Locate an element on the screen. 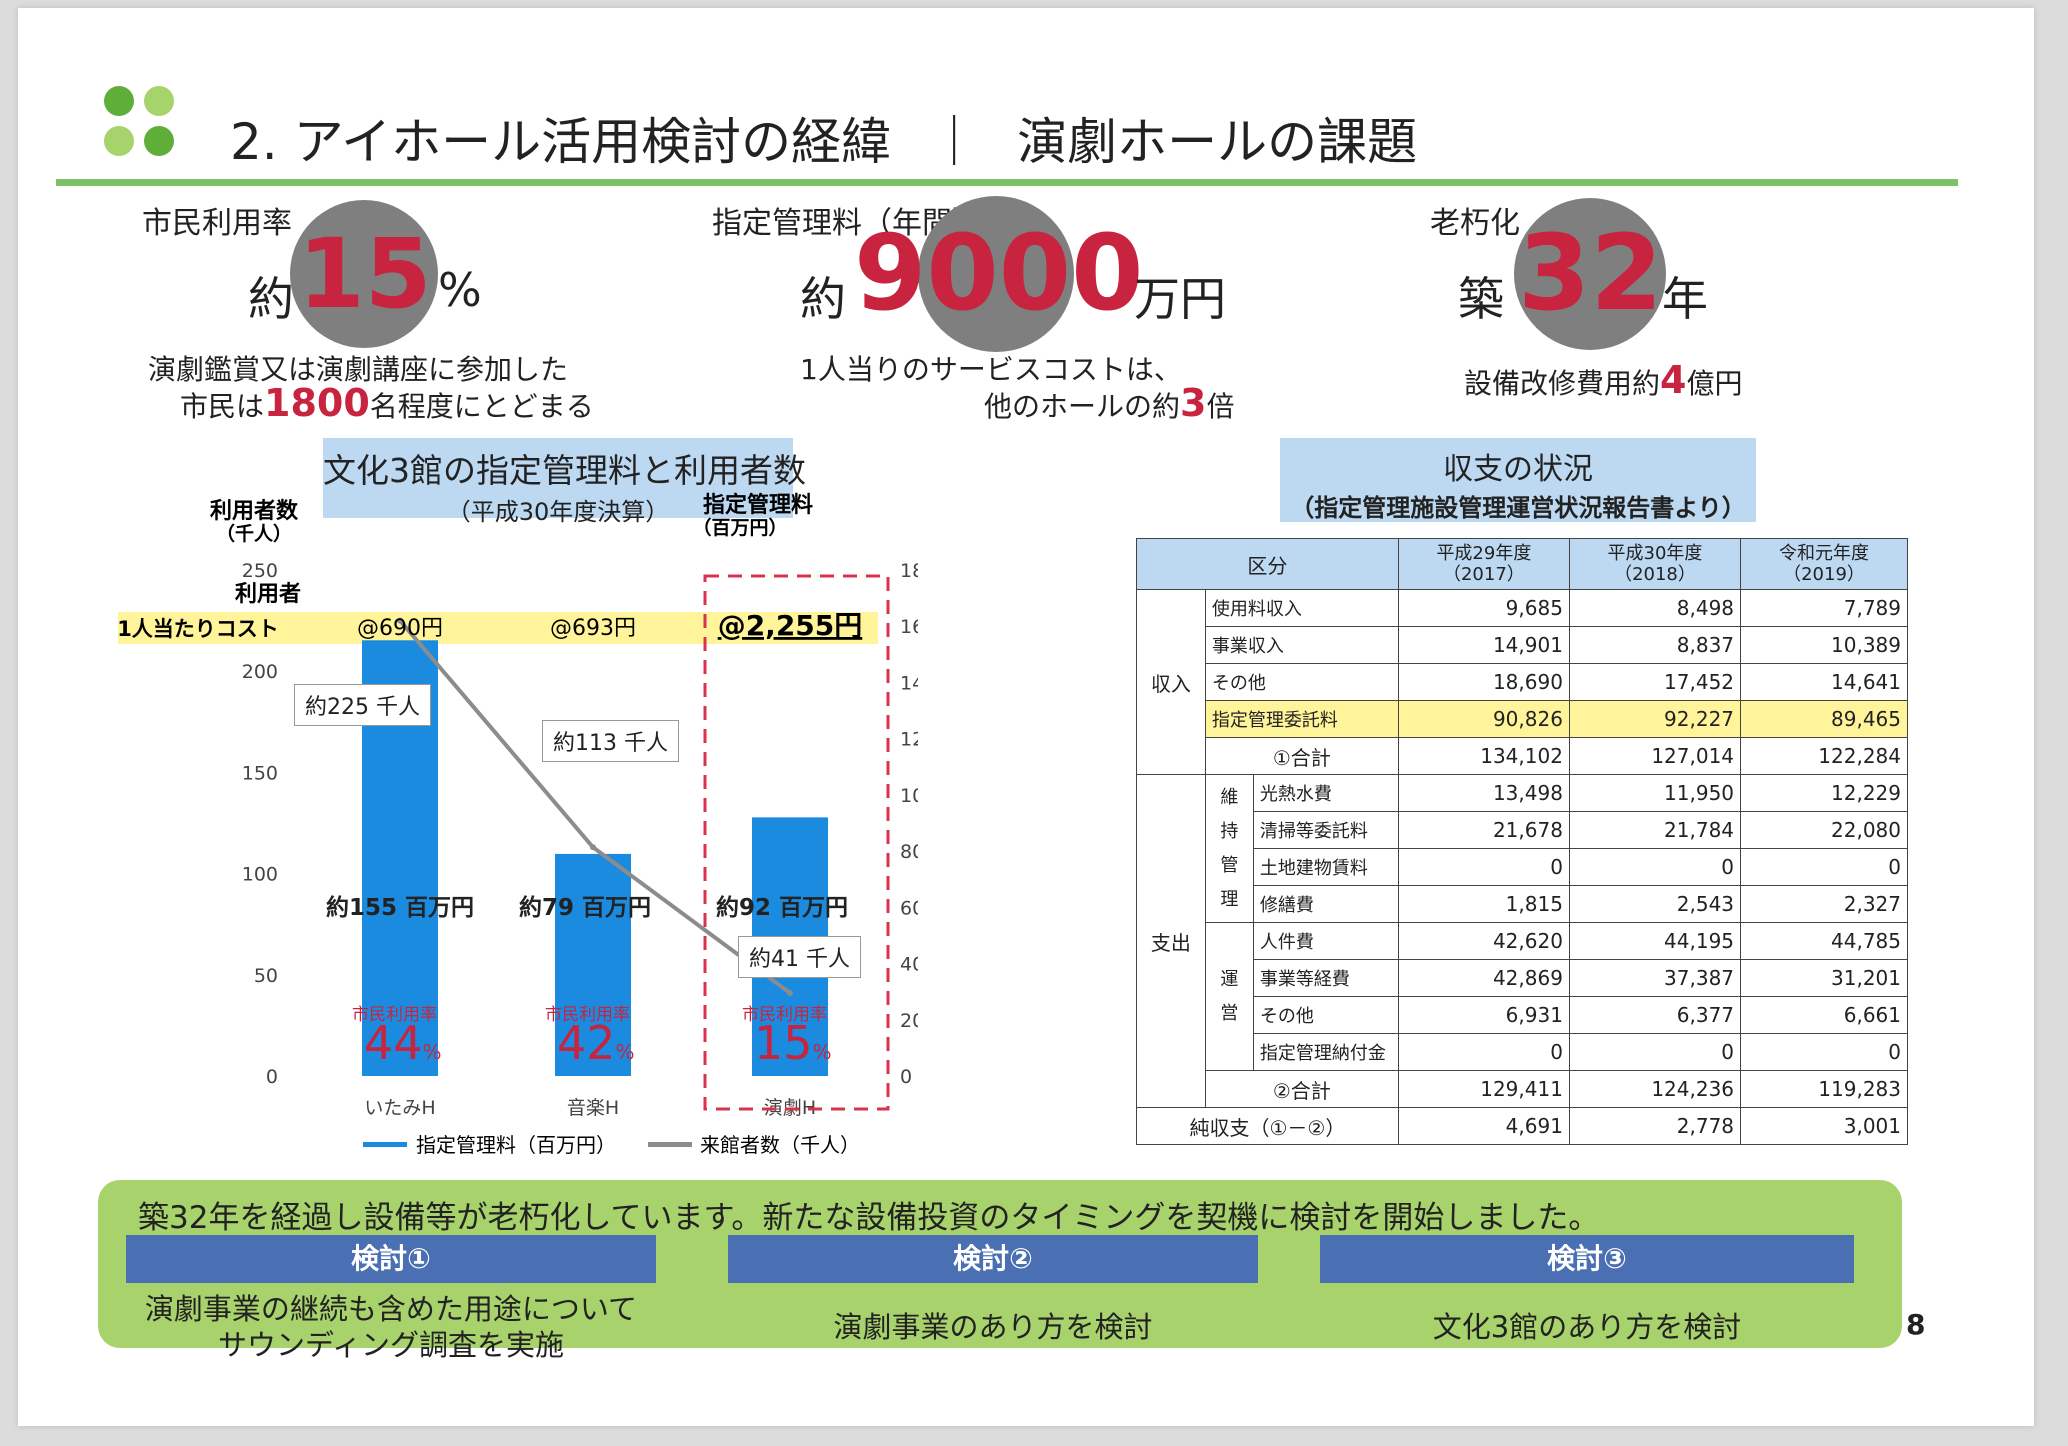 The width and height of the screenshot is (2068, 1446). left-axis-tick: 0 is located at coordinates (272, 1077).